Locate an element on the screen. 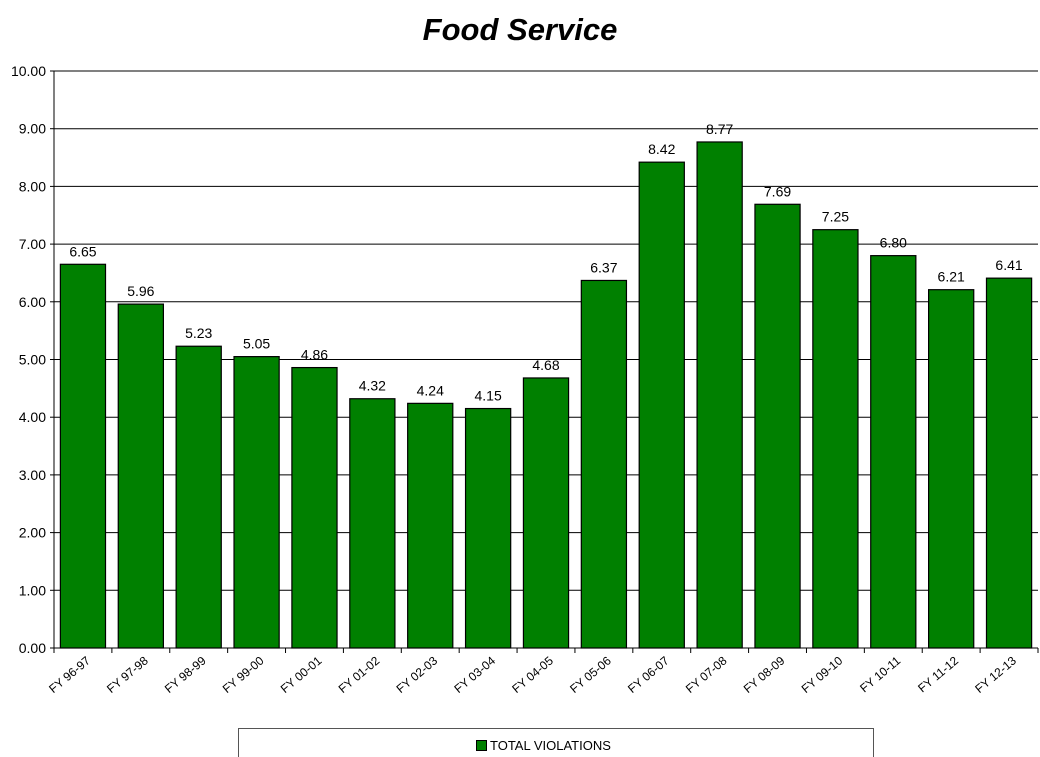  data-label: 6.37 is located at coordinates (603, 267).